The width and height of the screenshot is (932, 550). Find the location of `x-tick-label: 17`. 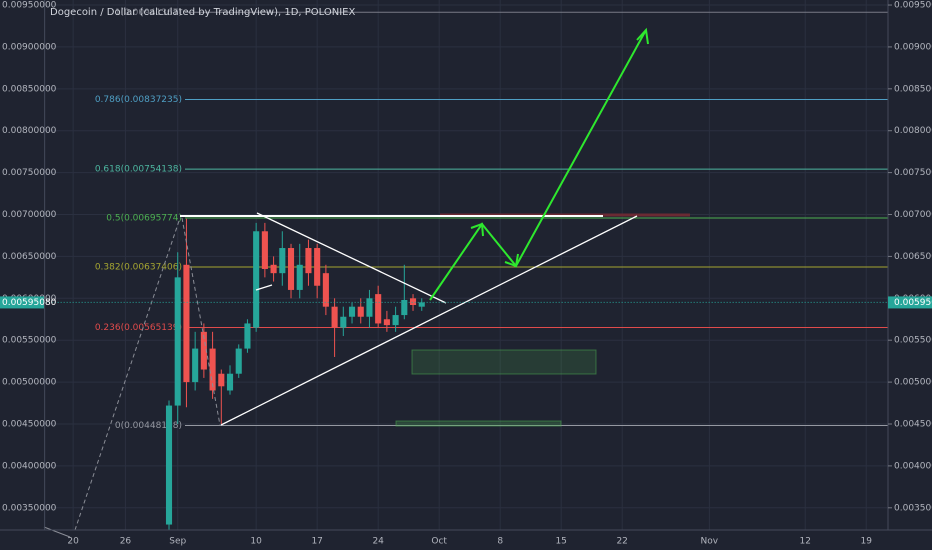

x-tick-label: 17 is located at coordinates (316, 542).